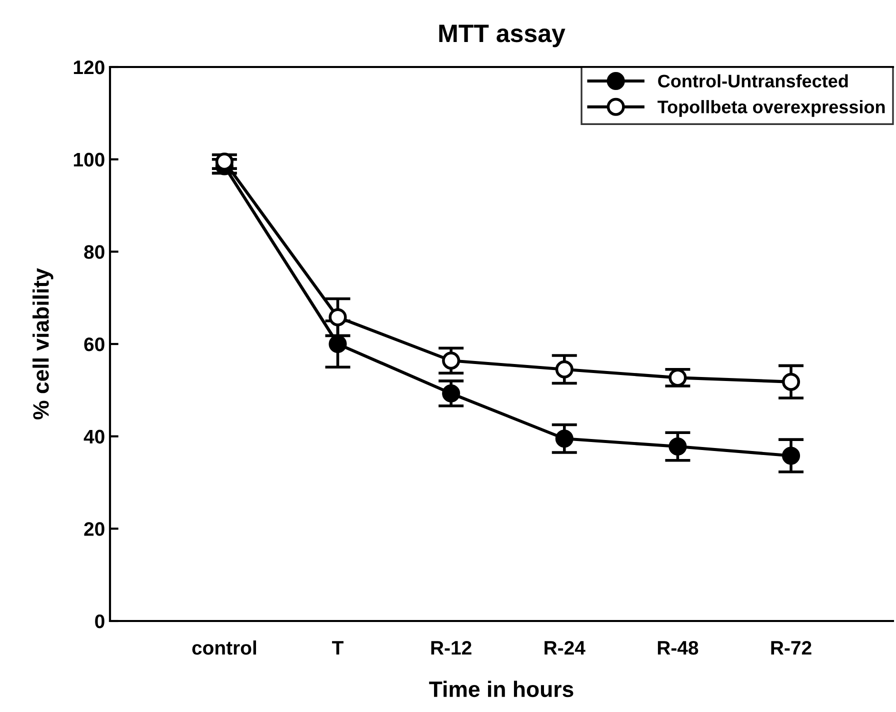 This screenshot has height=712, width=896. What do you see at coordinates (94, 529) in the screenshot?
I see `y-tick-label: 20` at bounding box center [94, 529].